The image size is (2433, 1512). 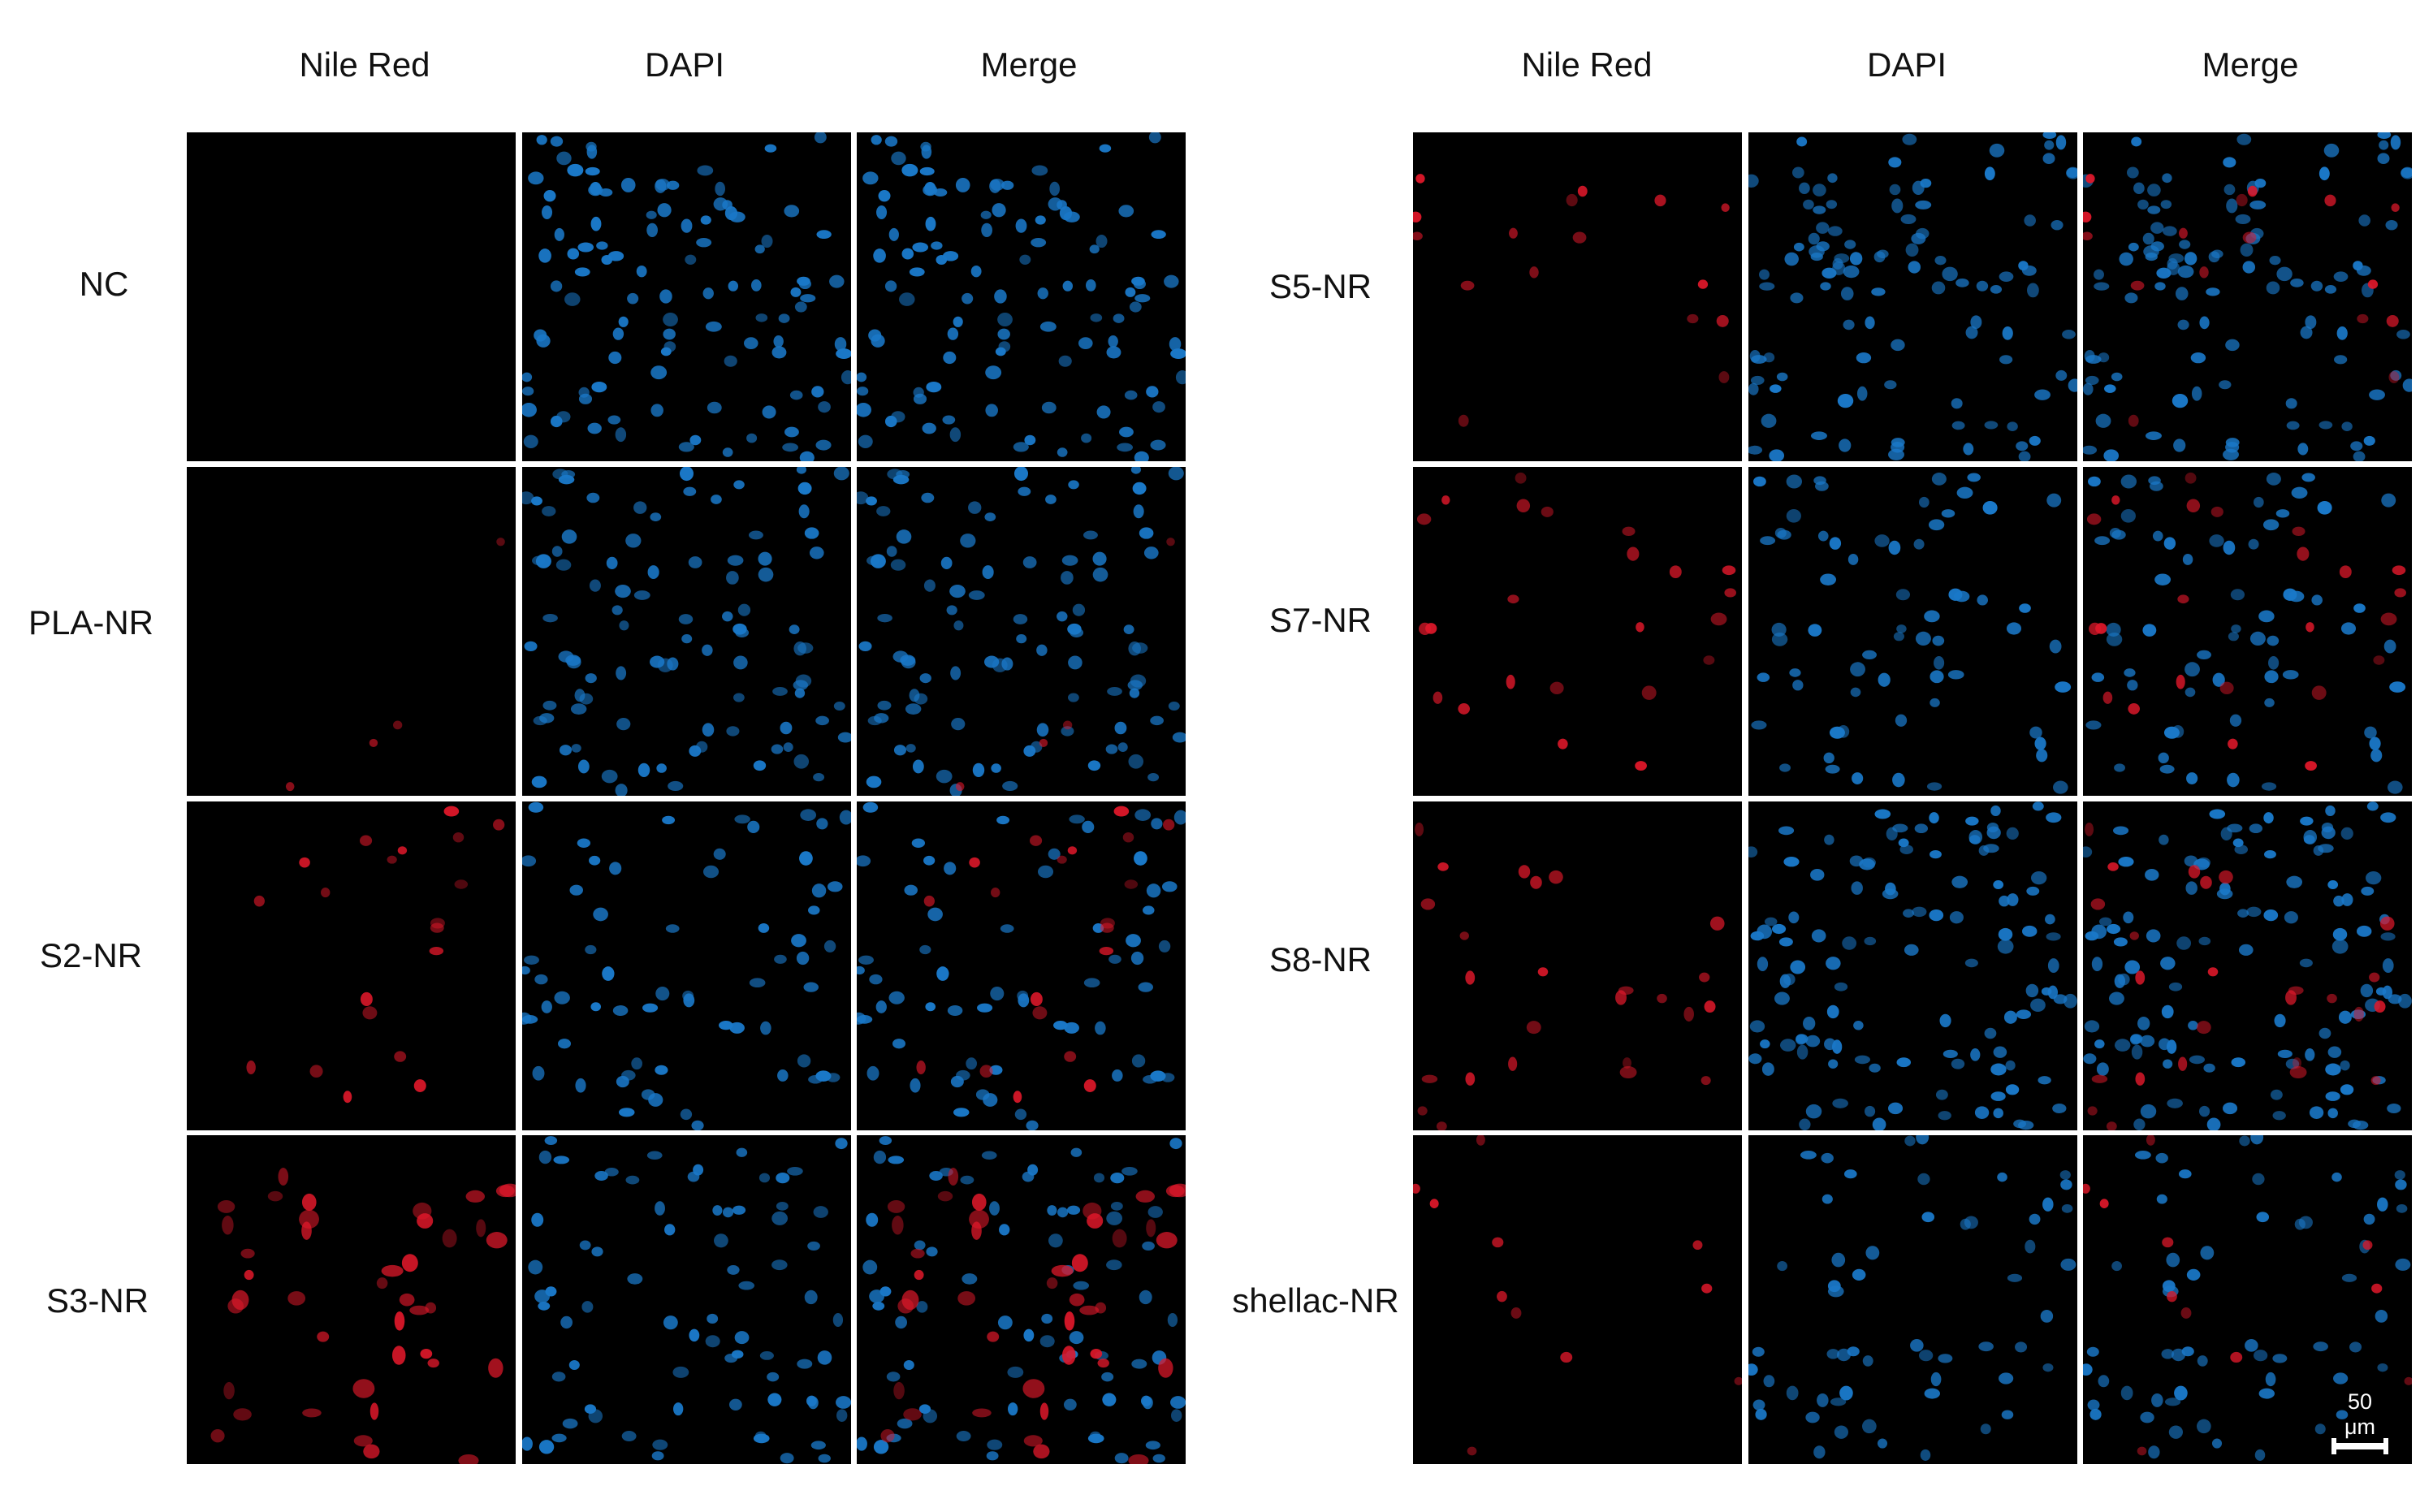 What do you see at coordinates (1912, 965) in the screenshot?
I see `panel-s8-nr-dapi` at bounding box center [1912, 965].